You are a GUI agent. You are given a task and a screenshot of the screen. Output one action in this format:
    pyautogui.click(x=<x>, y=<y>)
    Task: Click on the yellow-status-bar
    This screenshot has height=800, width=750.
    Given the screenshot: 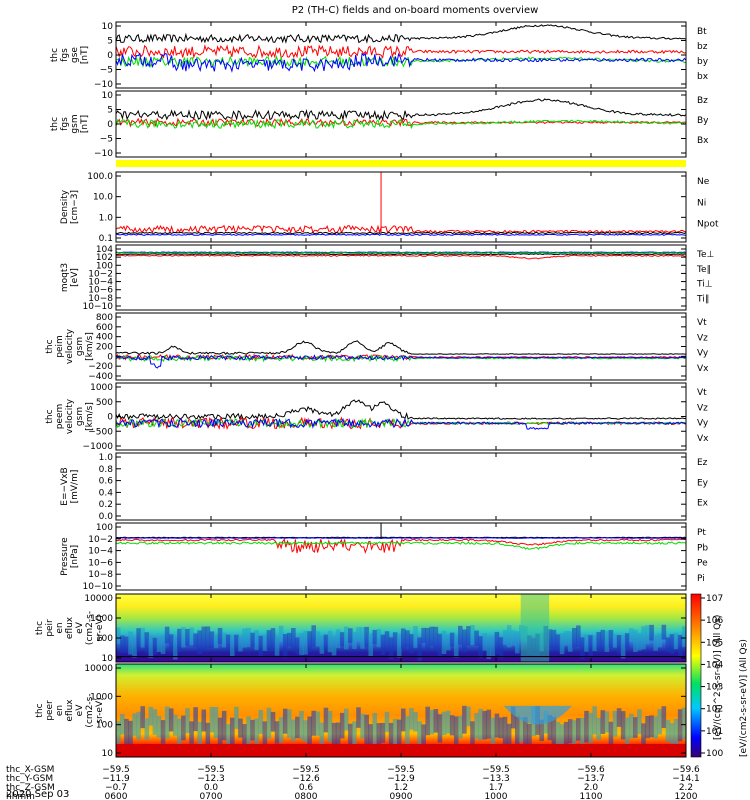 What is the action you would take?
    pyautogui.click(x=401, y=163)
    